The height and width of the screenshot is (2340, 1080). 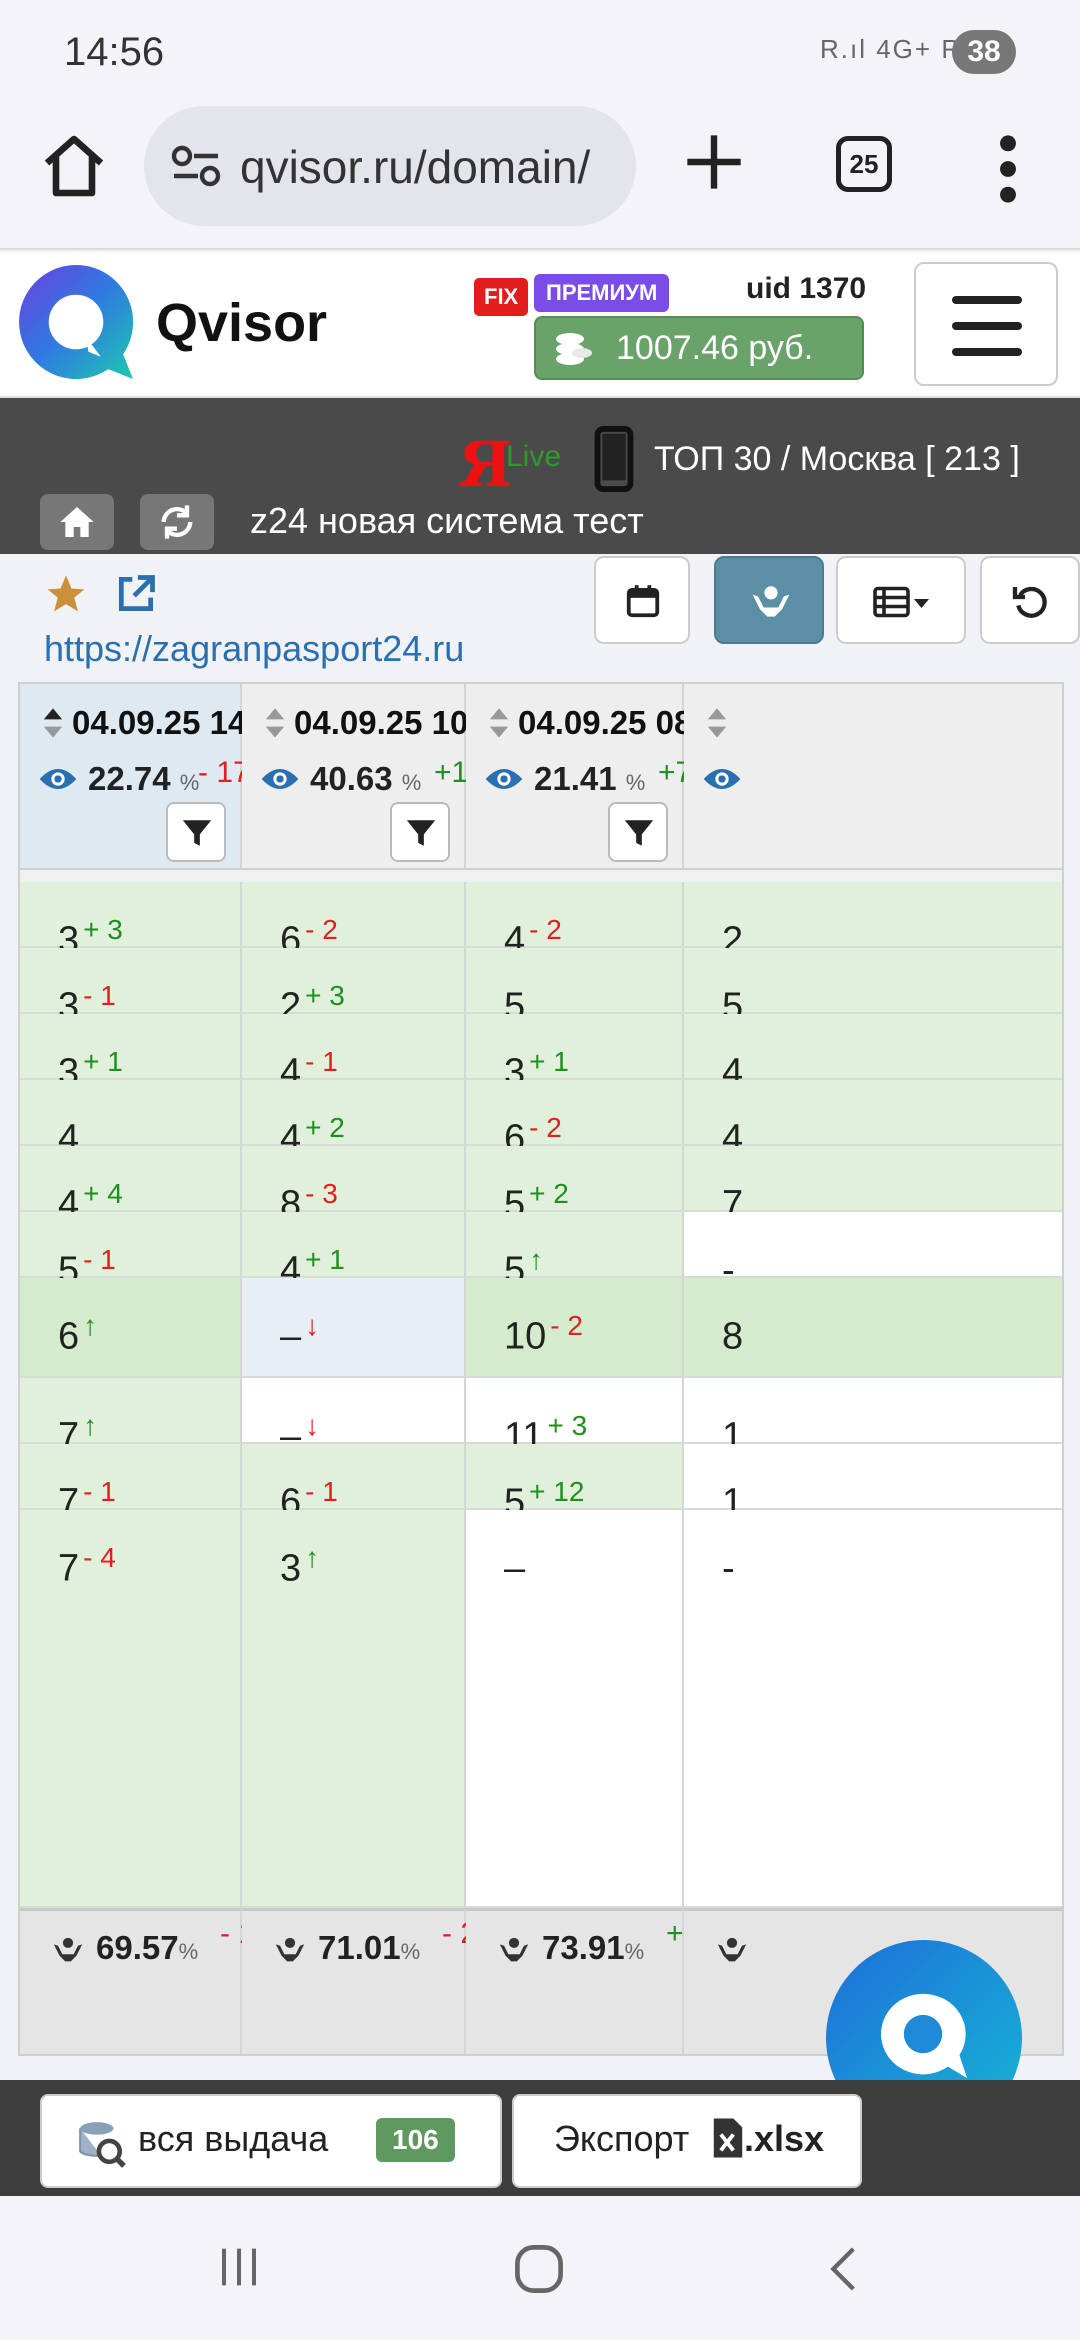 I want to click on calendar-button, so click(x=642, y=600).